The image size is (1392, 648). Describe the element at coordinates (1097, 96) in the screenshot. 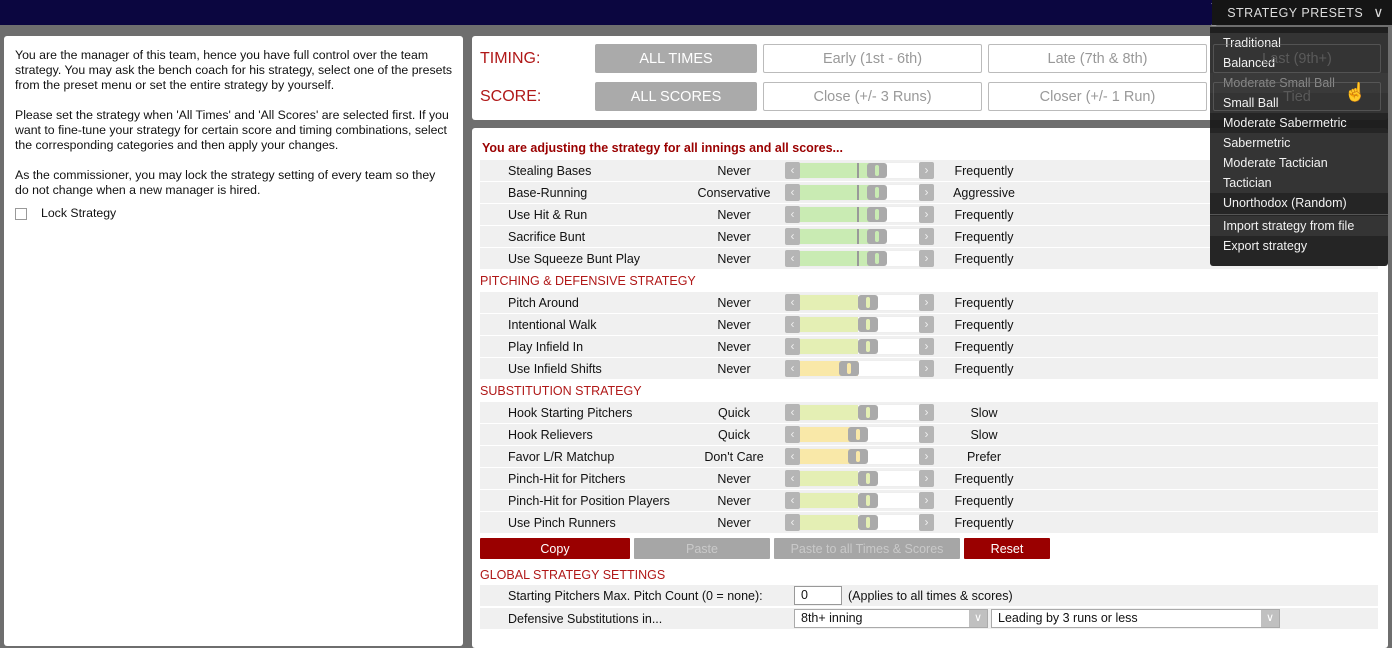

I see `score-closer: Closer (+/- 1 Run)` at that location.